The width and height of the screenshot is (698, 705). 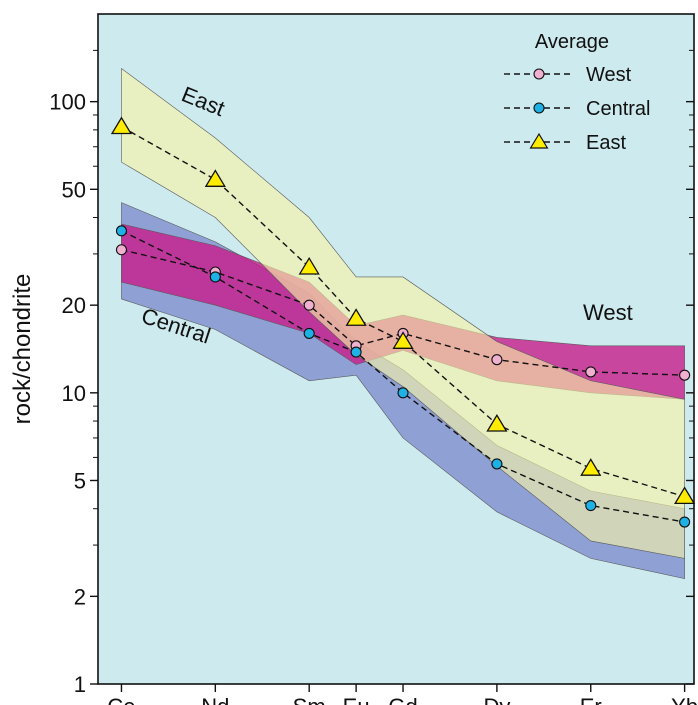 What do you see at coordinates (591, 699) in the screenshot?
I see `x-tick-label-er: Er` at bounding box center [591, 699].